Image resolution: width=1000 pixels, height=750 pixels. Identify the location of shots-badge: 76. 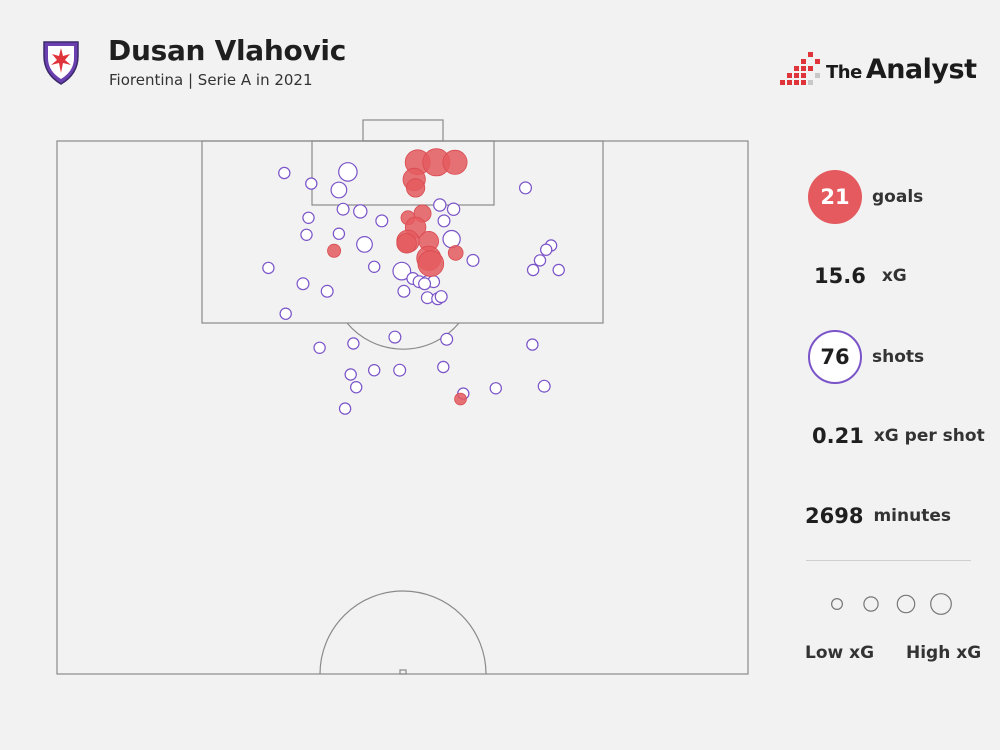
(835, 357).